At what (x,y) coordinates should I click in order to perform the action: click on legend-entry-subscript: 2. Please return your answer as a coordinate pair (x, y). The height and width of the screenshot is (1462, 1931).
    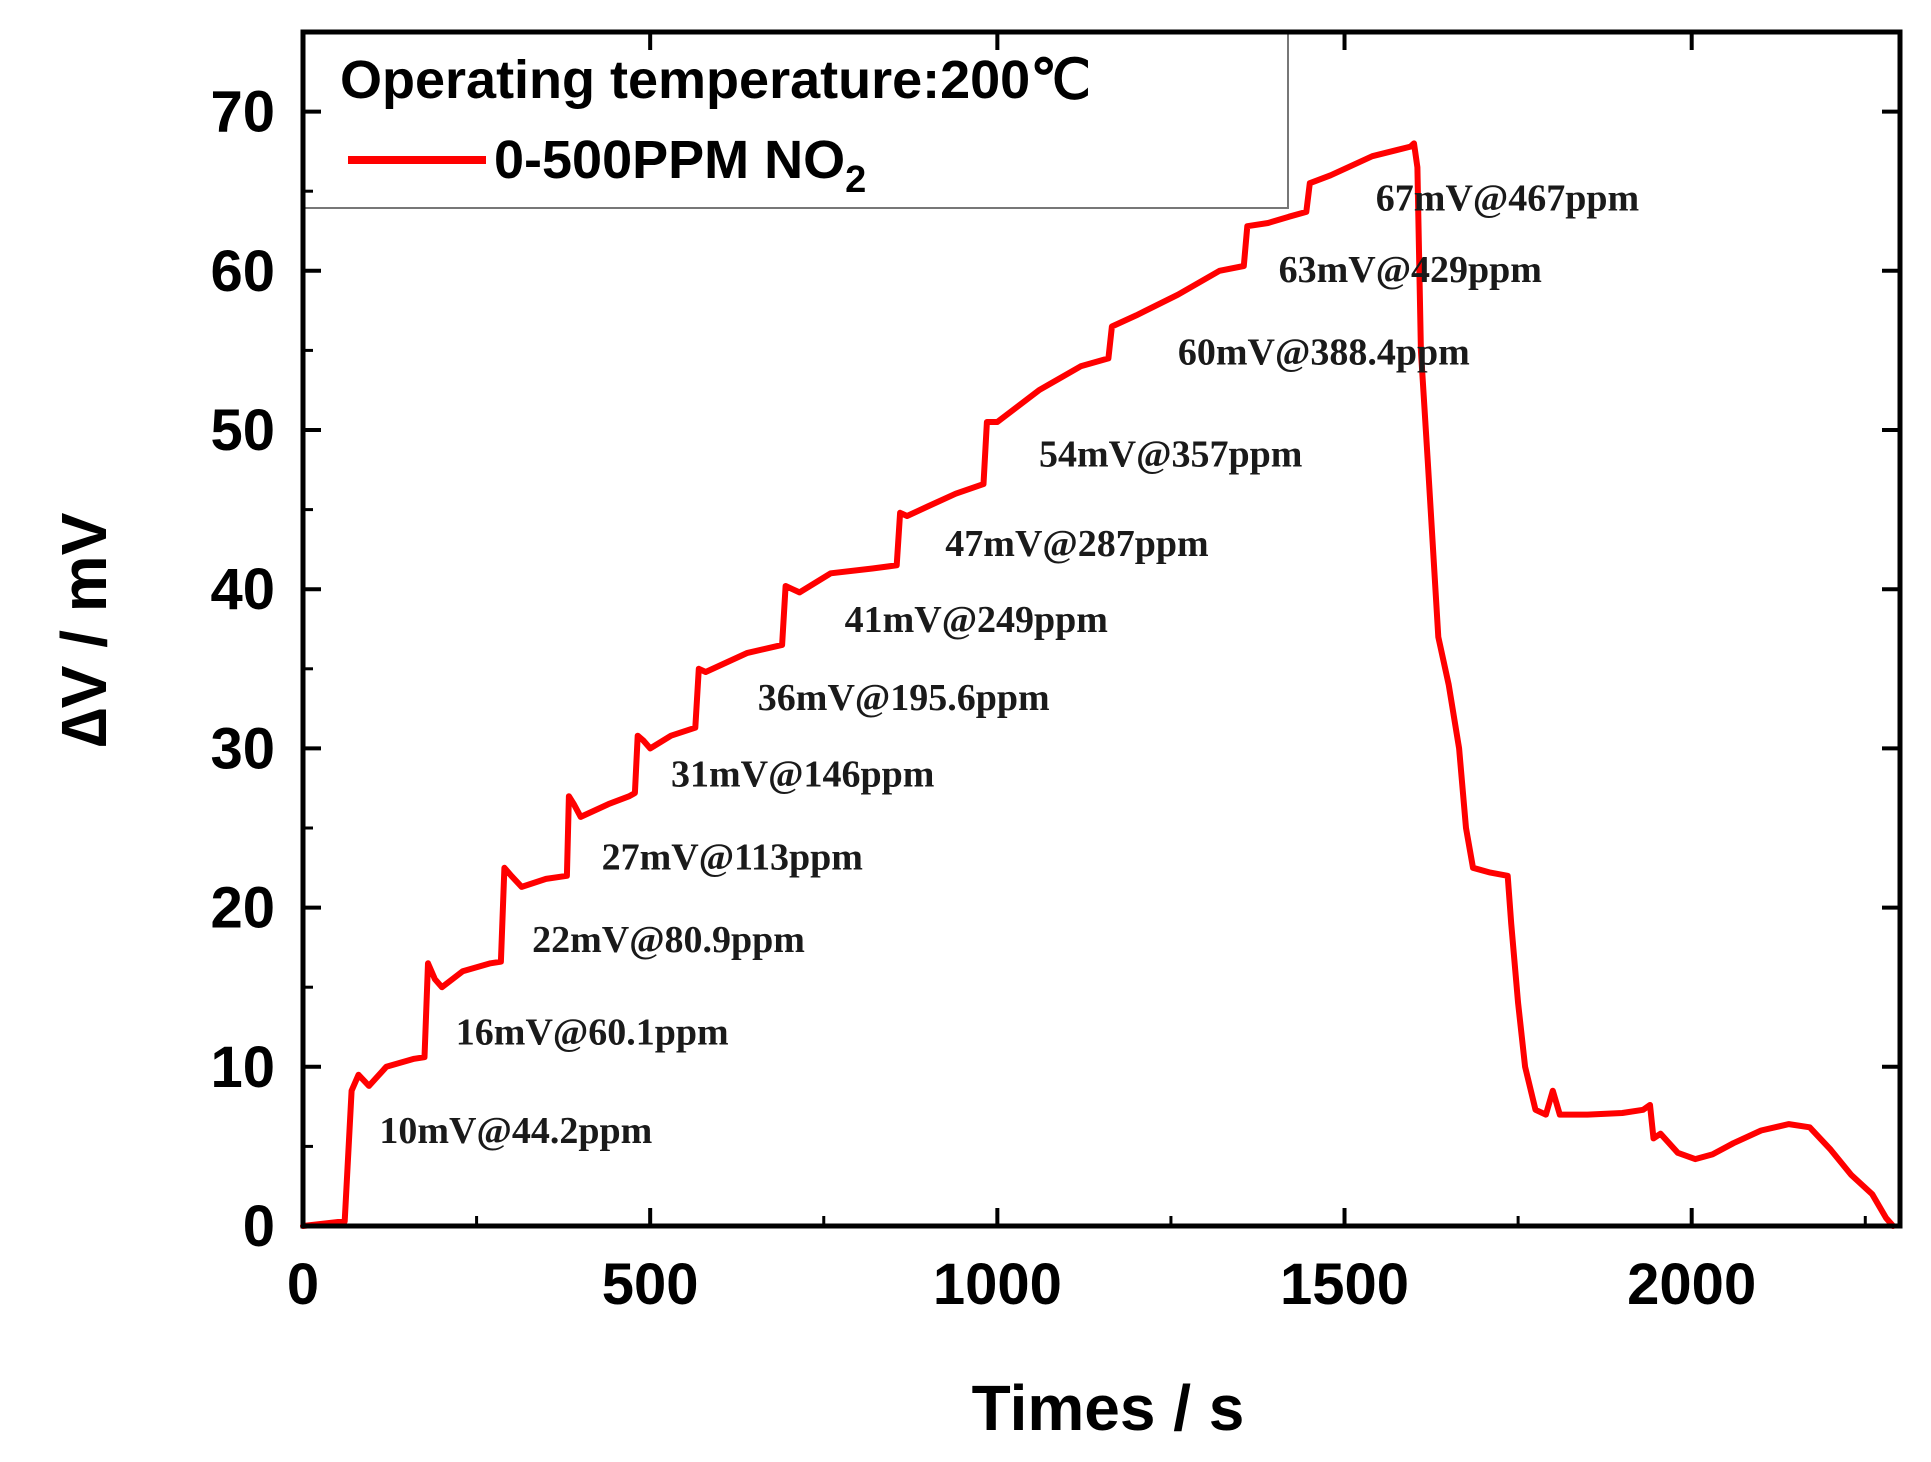
    Looking at the image, I should click on (855, 180).